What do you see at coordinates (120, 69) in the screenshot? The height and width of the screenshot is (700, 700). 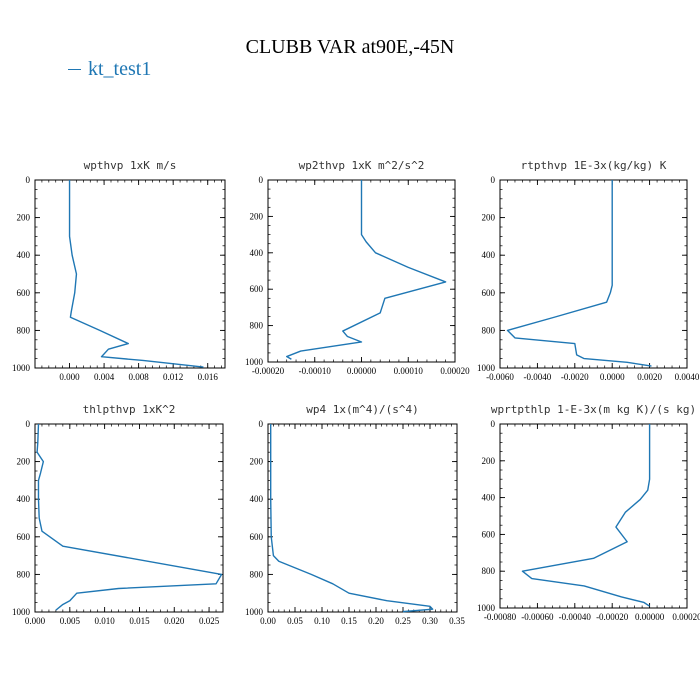 I see `legend-label: kt_test1` at bounding box center [120, 69].